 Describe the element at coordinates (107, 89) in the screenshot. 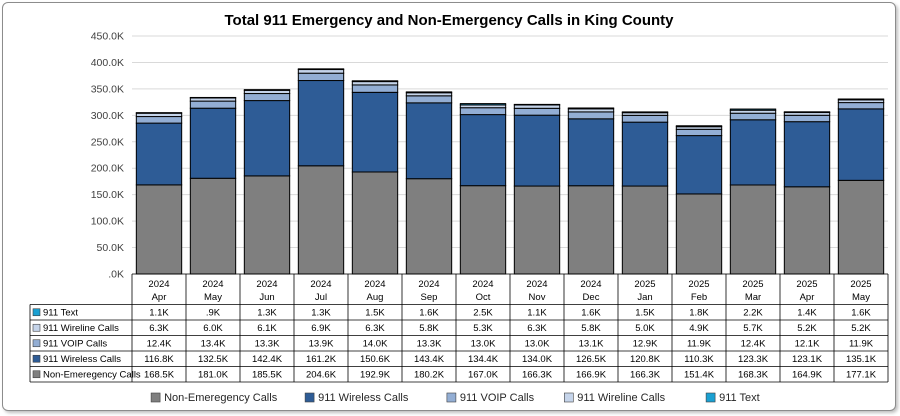

I see `y-tick-label: 350.0K` at that location.